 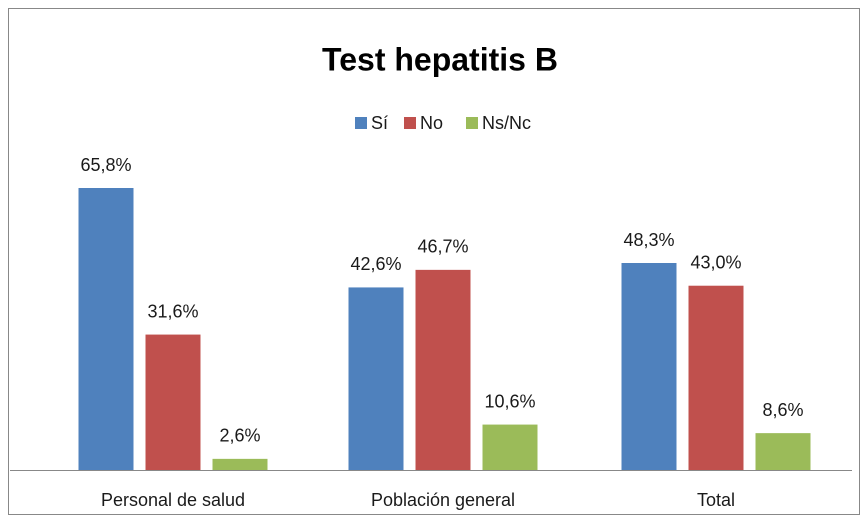 I want to click on data-label: 46,7%, so click(x=442, y=247).